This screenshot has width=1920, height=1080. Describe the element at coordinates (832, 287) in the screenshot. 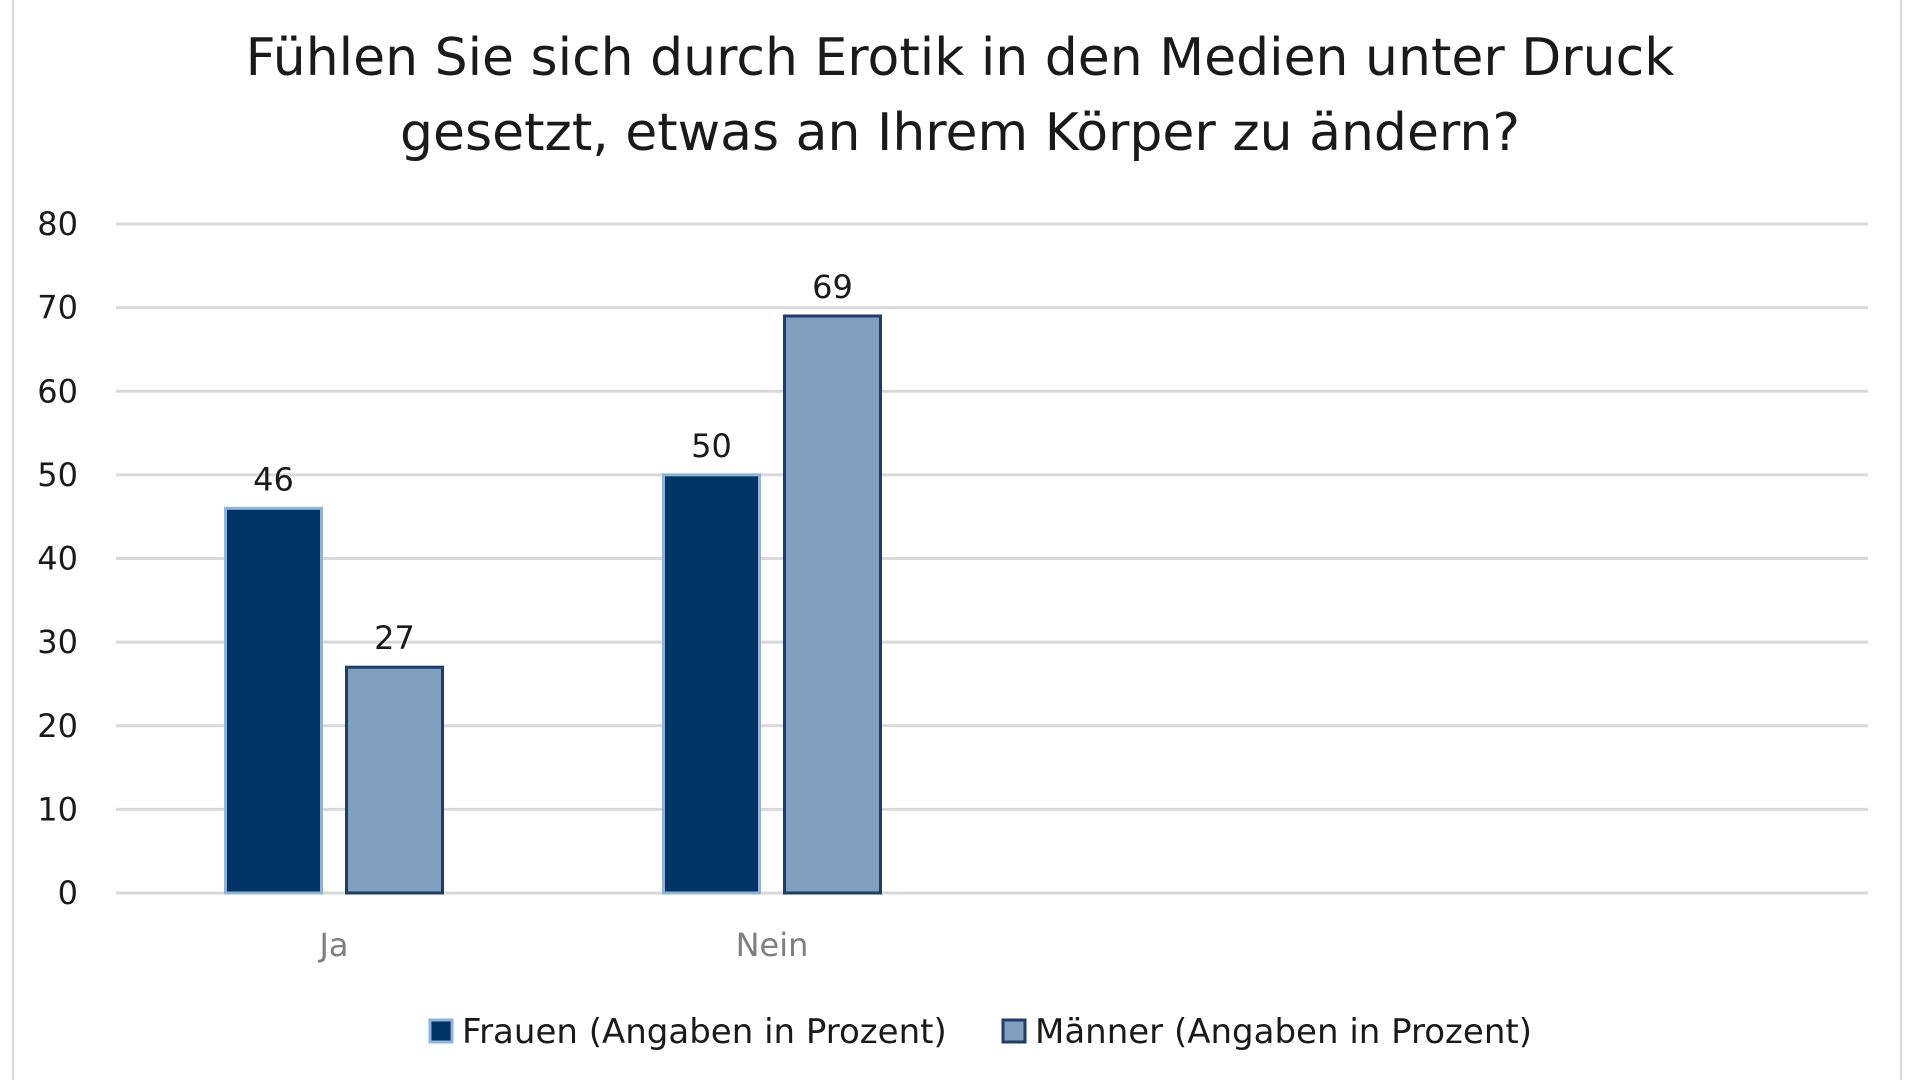

I see `data-label: 69` at that location.